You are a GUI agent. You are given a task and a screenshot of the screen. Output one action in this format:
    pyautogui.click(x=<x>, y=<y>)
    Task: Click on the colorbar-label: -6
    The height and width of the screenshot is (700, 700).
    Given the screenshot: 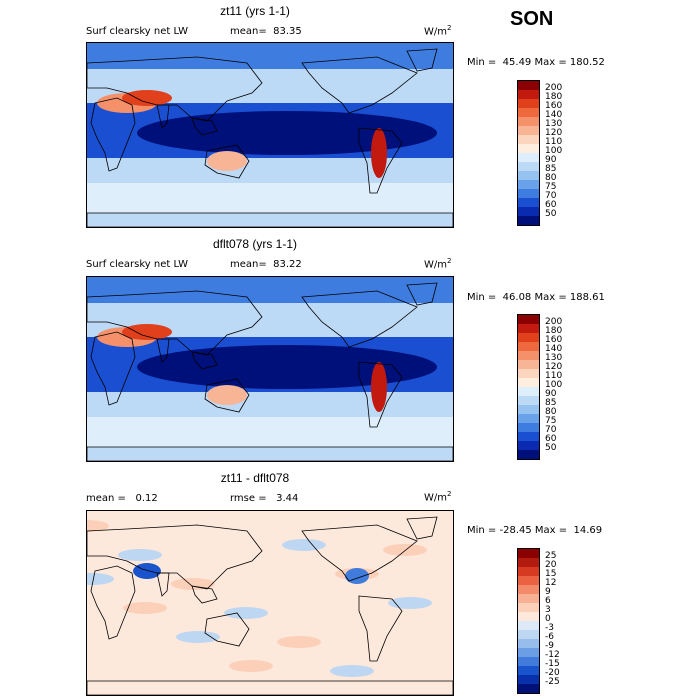 What is the action you would take?
    pyautogui.click(x=549, y=637)
    